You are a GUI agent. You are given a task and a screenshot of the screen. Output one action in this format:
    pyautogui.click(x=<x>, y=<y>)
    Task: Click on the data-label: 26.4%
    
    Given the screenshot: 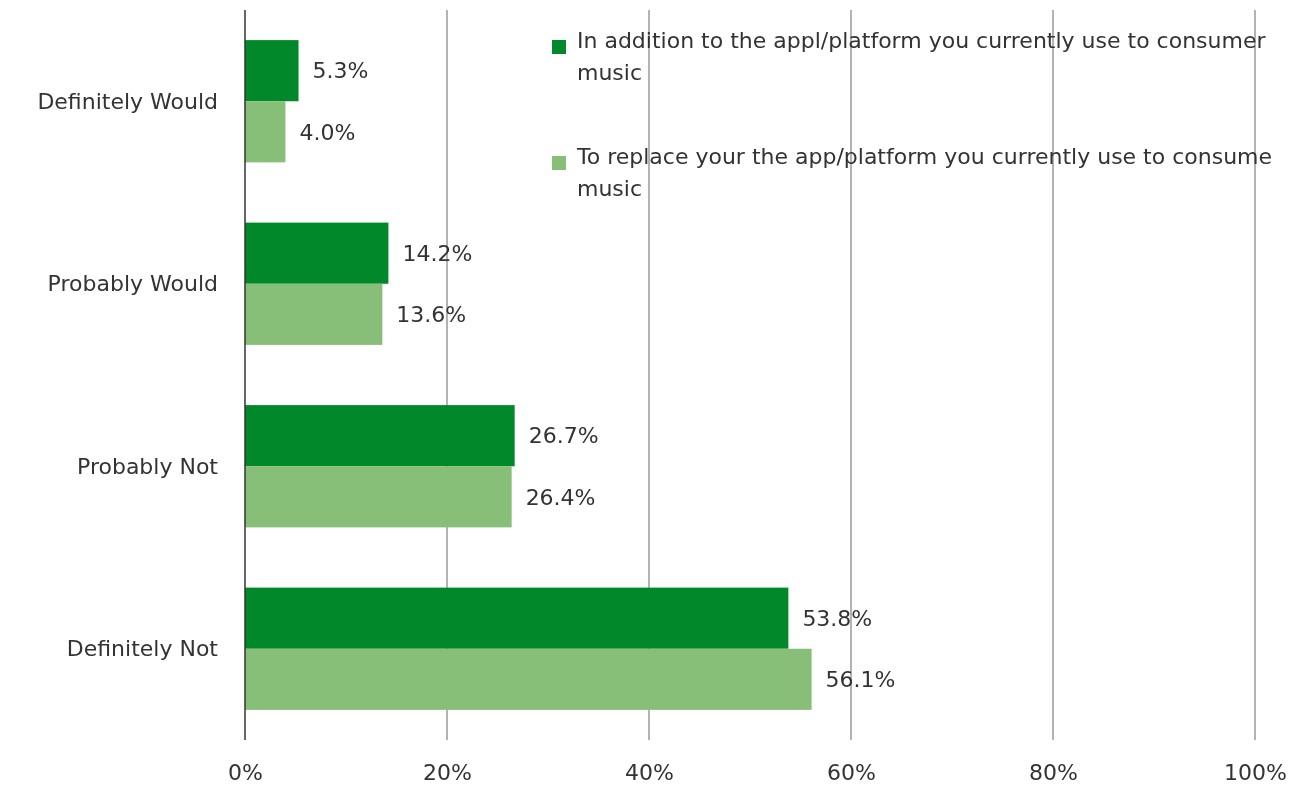 What is the action you would take?
    pyautogui.click(x=560, y=497)
    